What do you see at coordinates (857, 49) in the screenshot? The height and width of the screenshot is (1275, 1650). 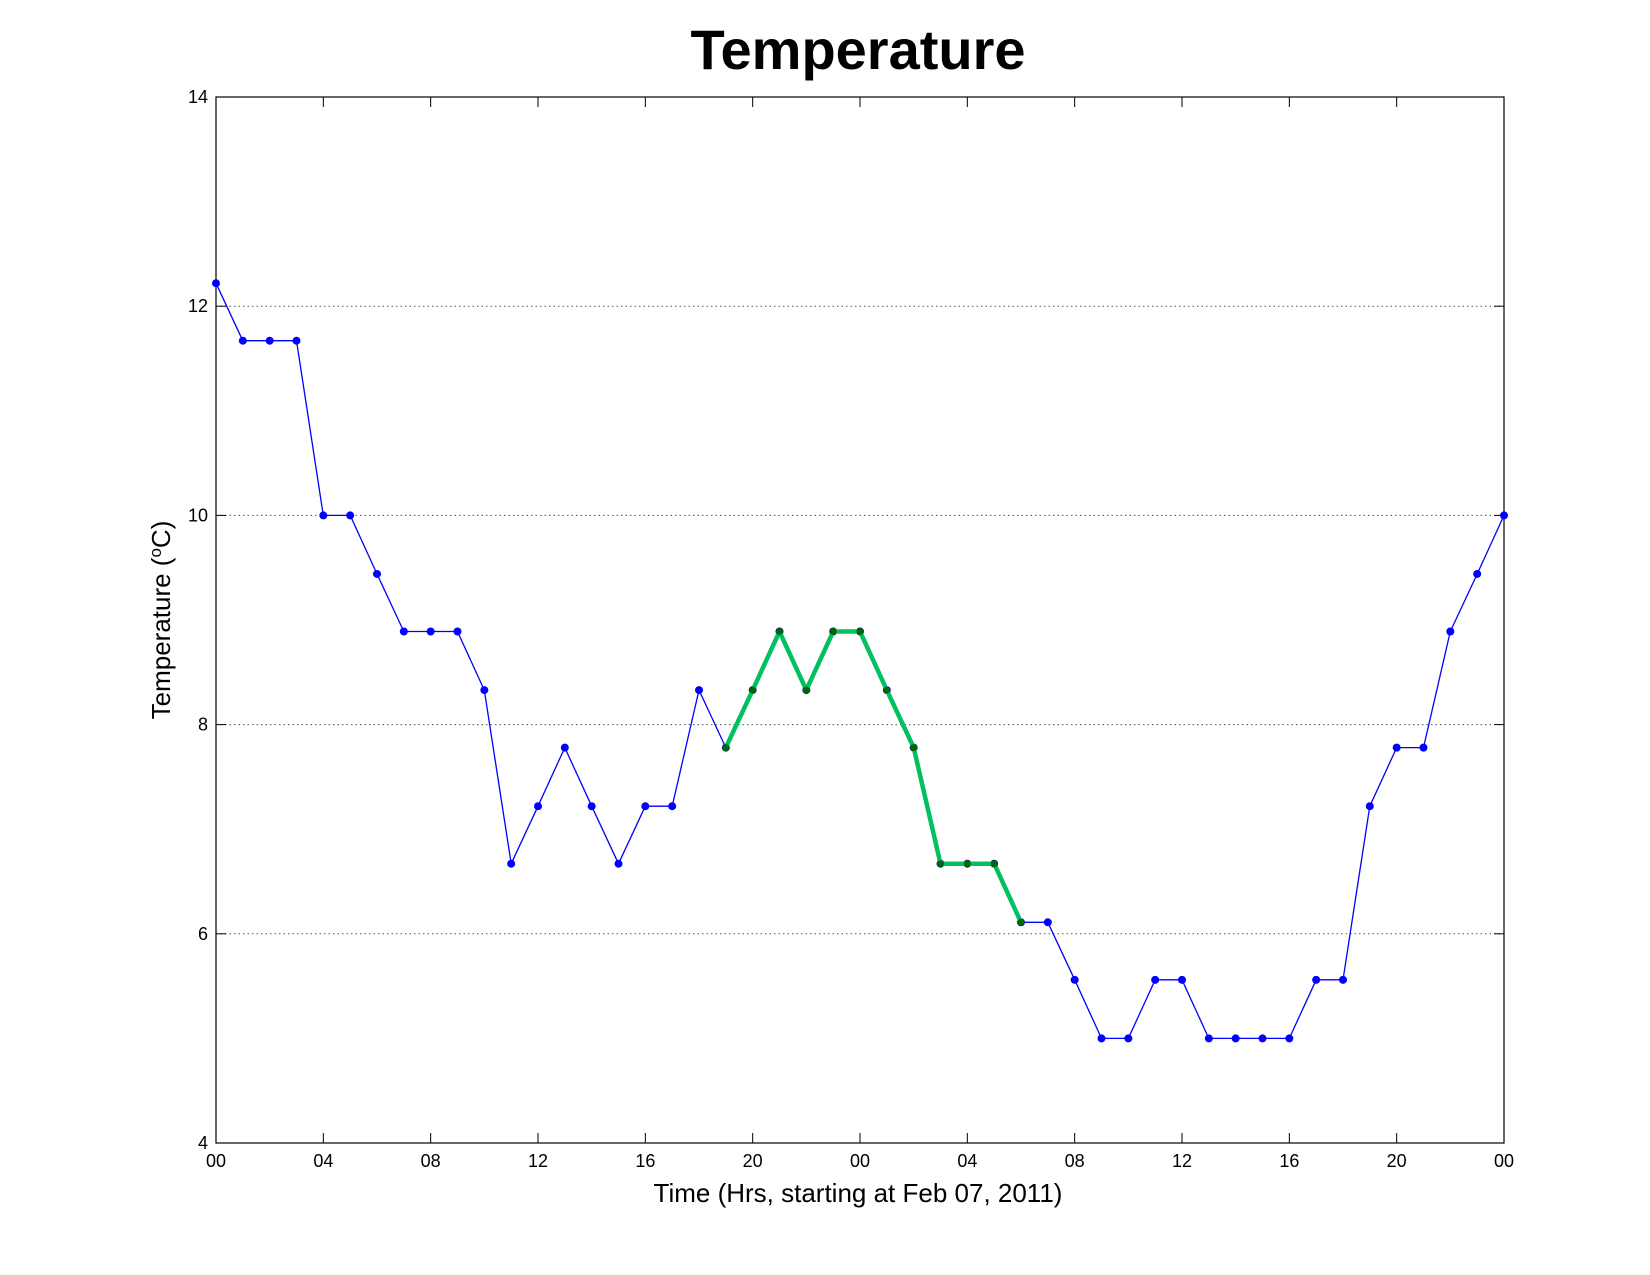 I see `chart-title: Temperature` at bounding box center [857, 49].